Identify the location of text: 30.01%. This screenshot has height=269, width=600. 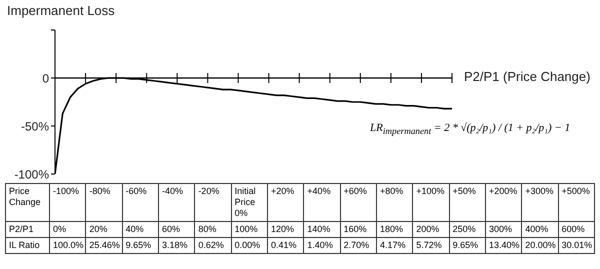
(576, 246).